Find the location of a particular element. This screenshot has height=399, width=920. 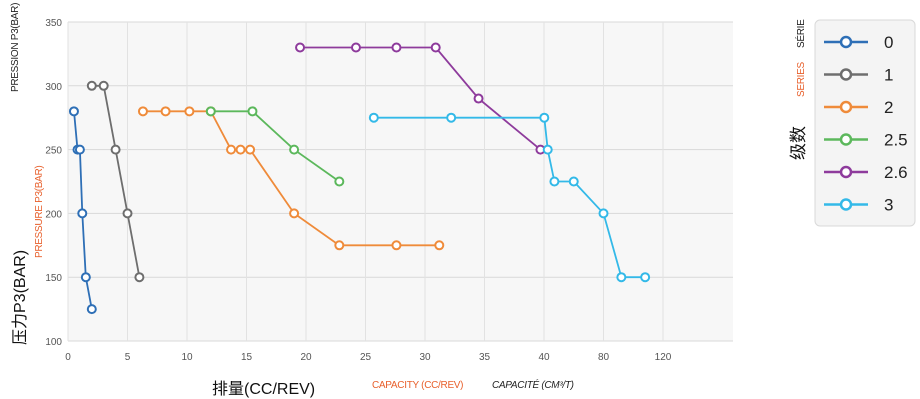

x-tick-label: 5 is located at coordinates (128, 357).